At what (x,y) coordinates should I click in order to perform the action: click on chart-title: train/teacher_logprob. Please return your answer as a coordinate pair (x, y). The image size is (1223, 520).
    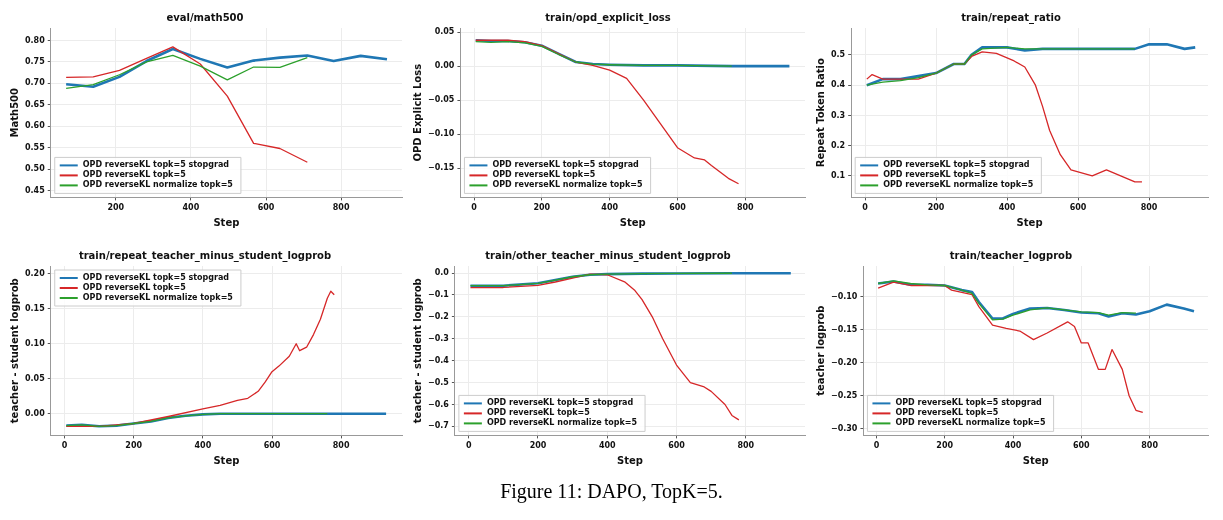
    Looking at the image, I should click on (1011, 255).